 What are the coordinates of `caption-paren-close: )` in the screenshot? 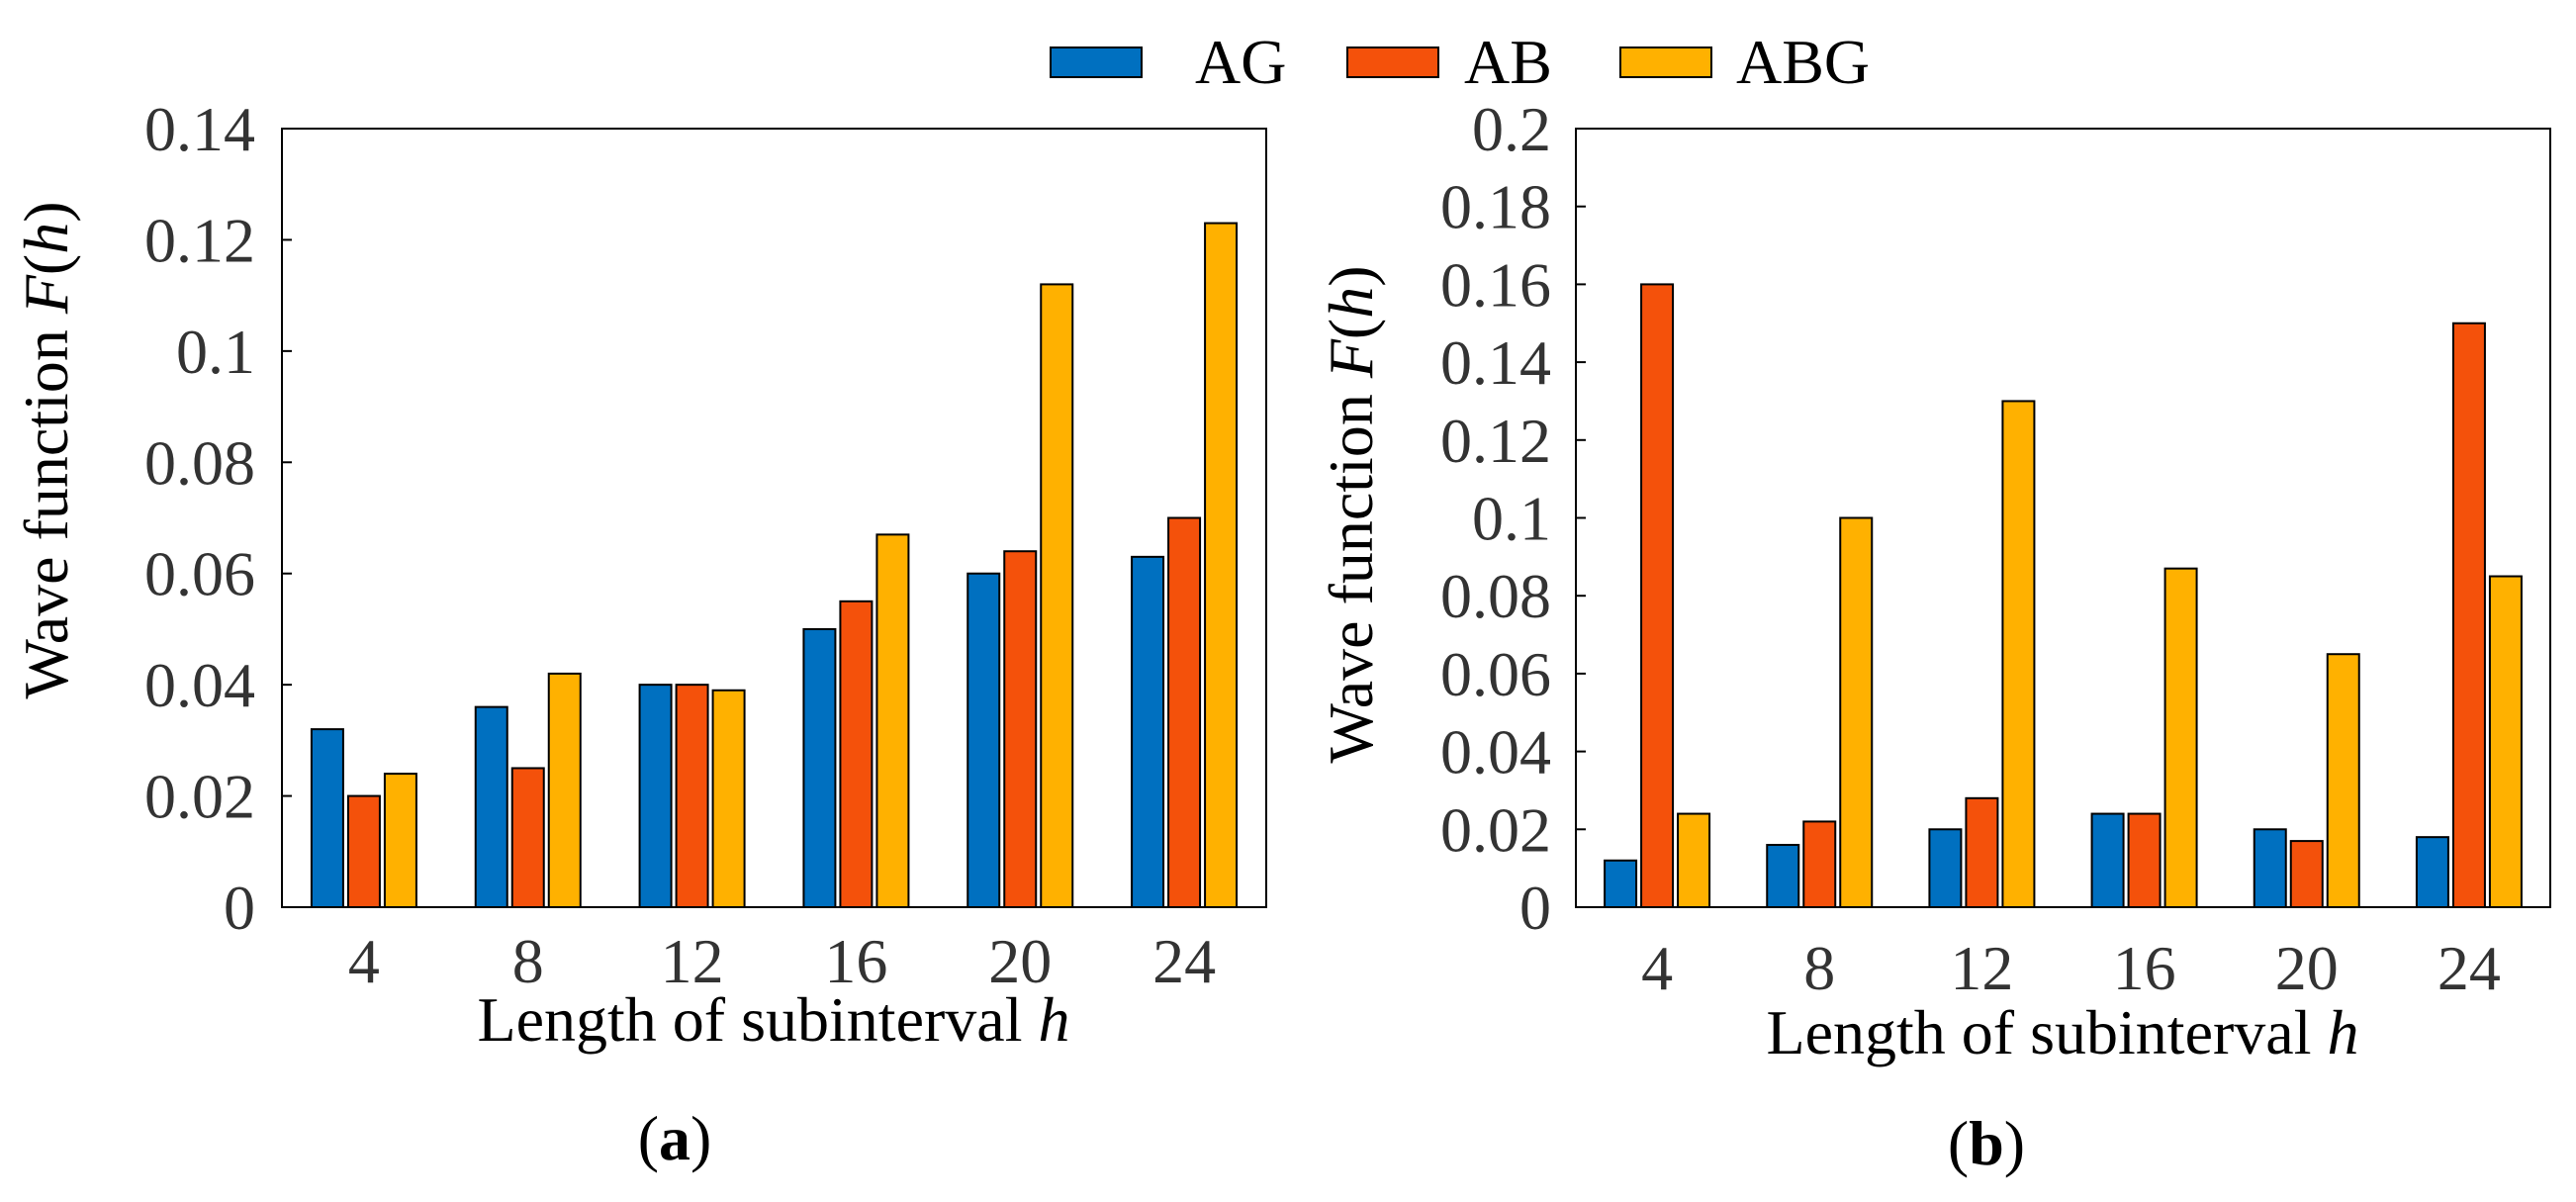 It's located at (700, 1138).